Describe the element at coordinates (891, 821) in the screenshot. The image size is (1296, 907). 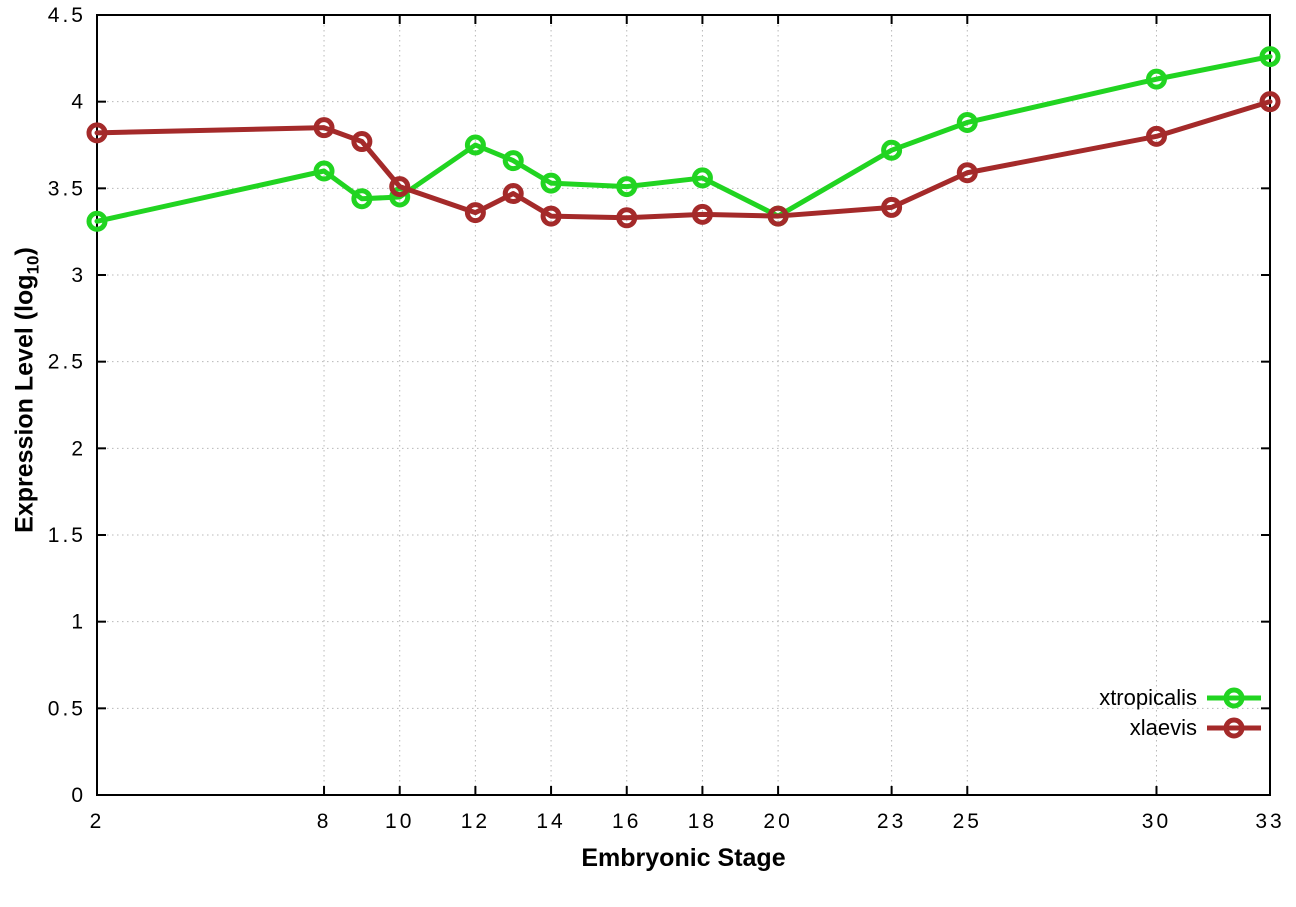
I see `x-tick-label-23: 23` at that location.